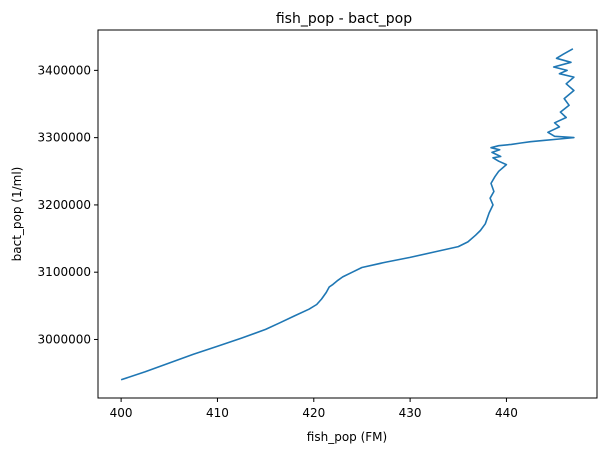 The image size is (610, 453). Describe the element at coordinates (64, 205) in the screenshot. I see `y-tick-label: 3200000` at that location.